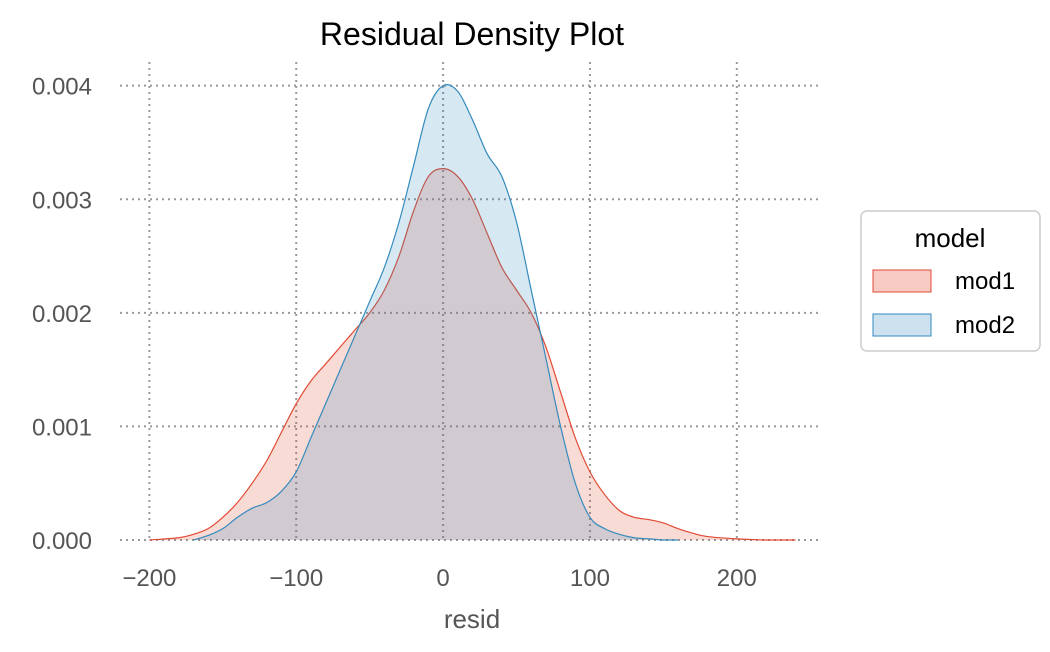 The height and width of the screenshot is (652, 1050). Describe the element at coordinates (62, 200) in the screenshot. I see `y-tick-label: 0.003` at that location.